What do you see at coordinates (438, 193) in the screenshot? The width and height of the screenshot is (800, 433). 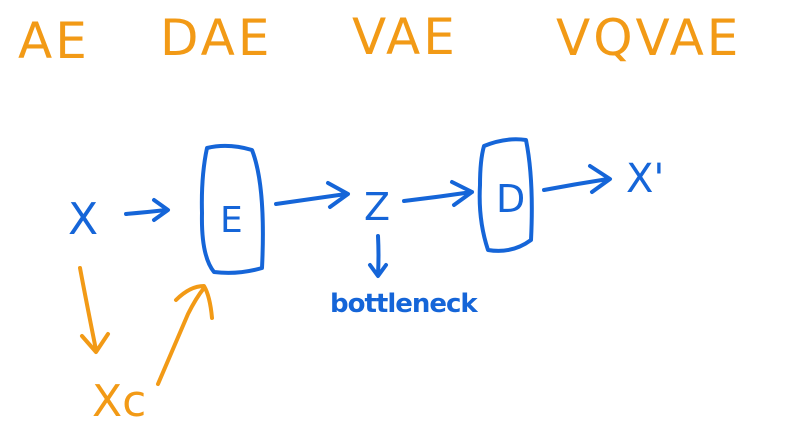 I see `arrow-latent-to-decoder` at bounding box center [438, 193].